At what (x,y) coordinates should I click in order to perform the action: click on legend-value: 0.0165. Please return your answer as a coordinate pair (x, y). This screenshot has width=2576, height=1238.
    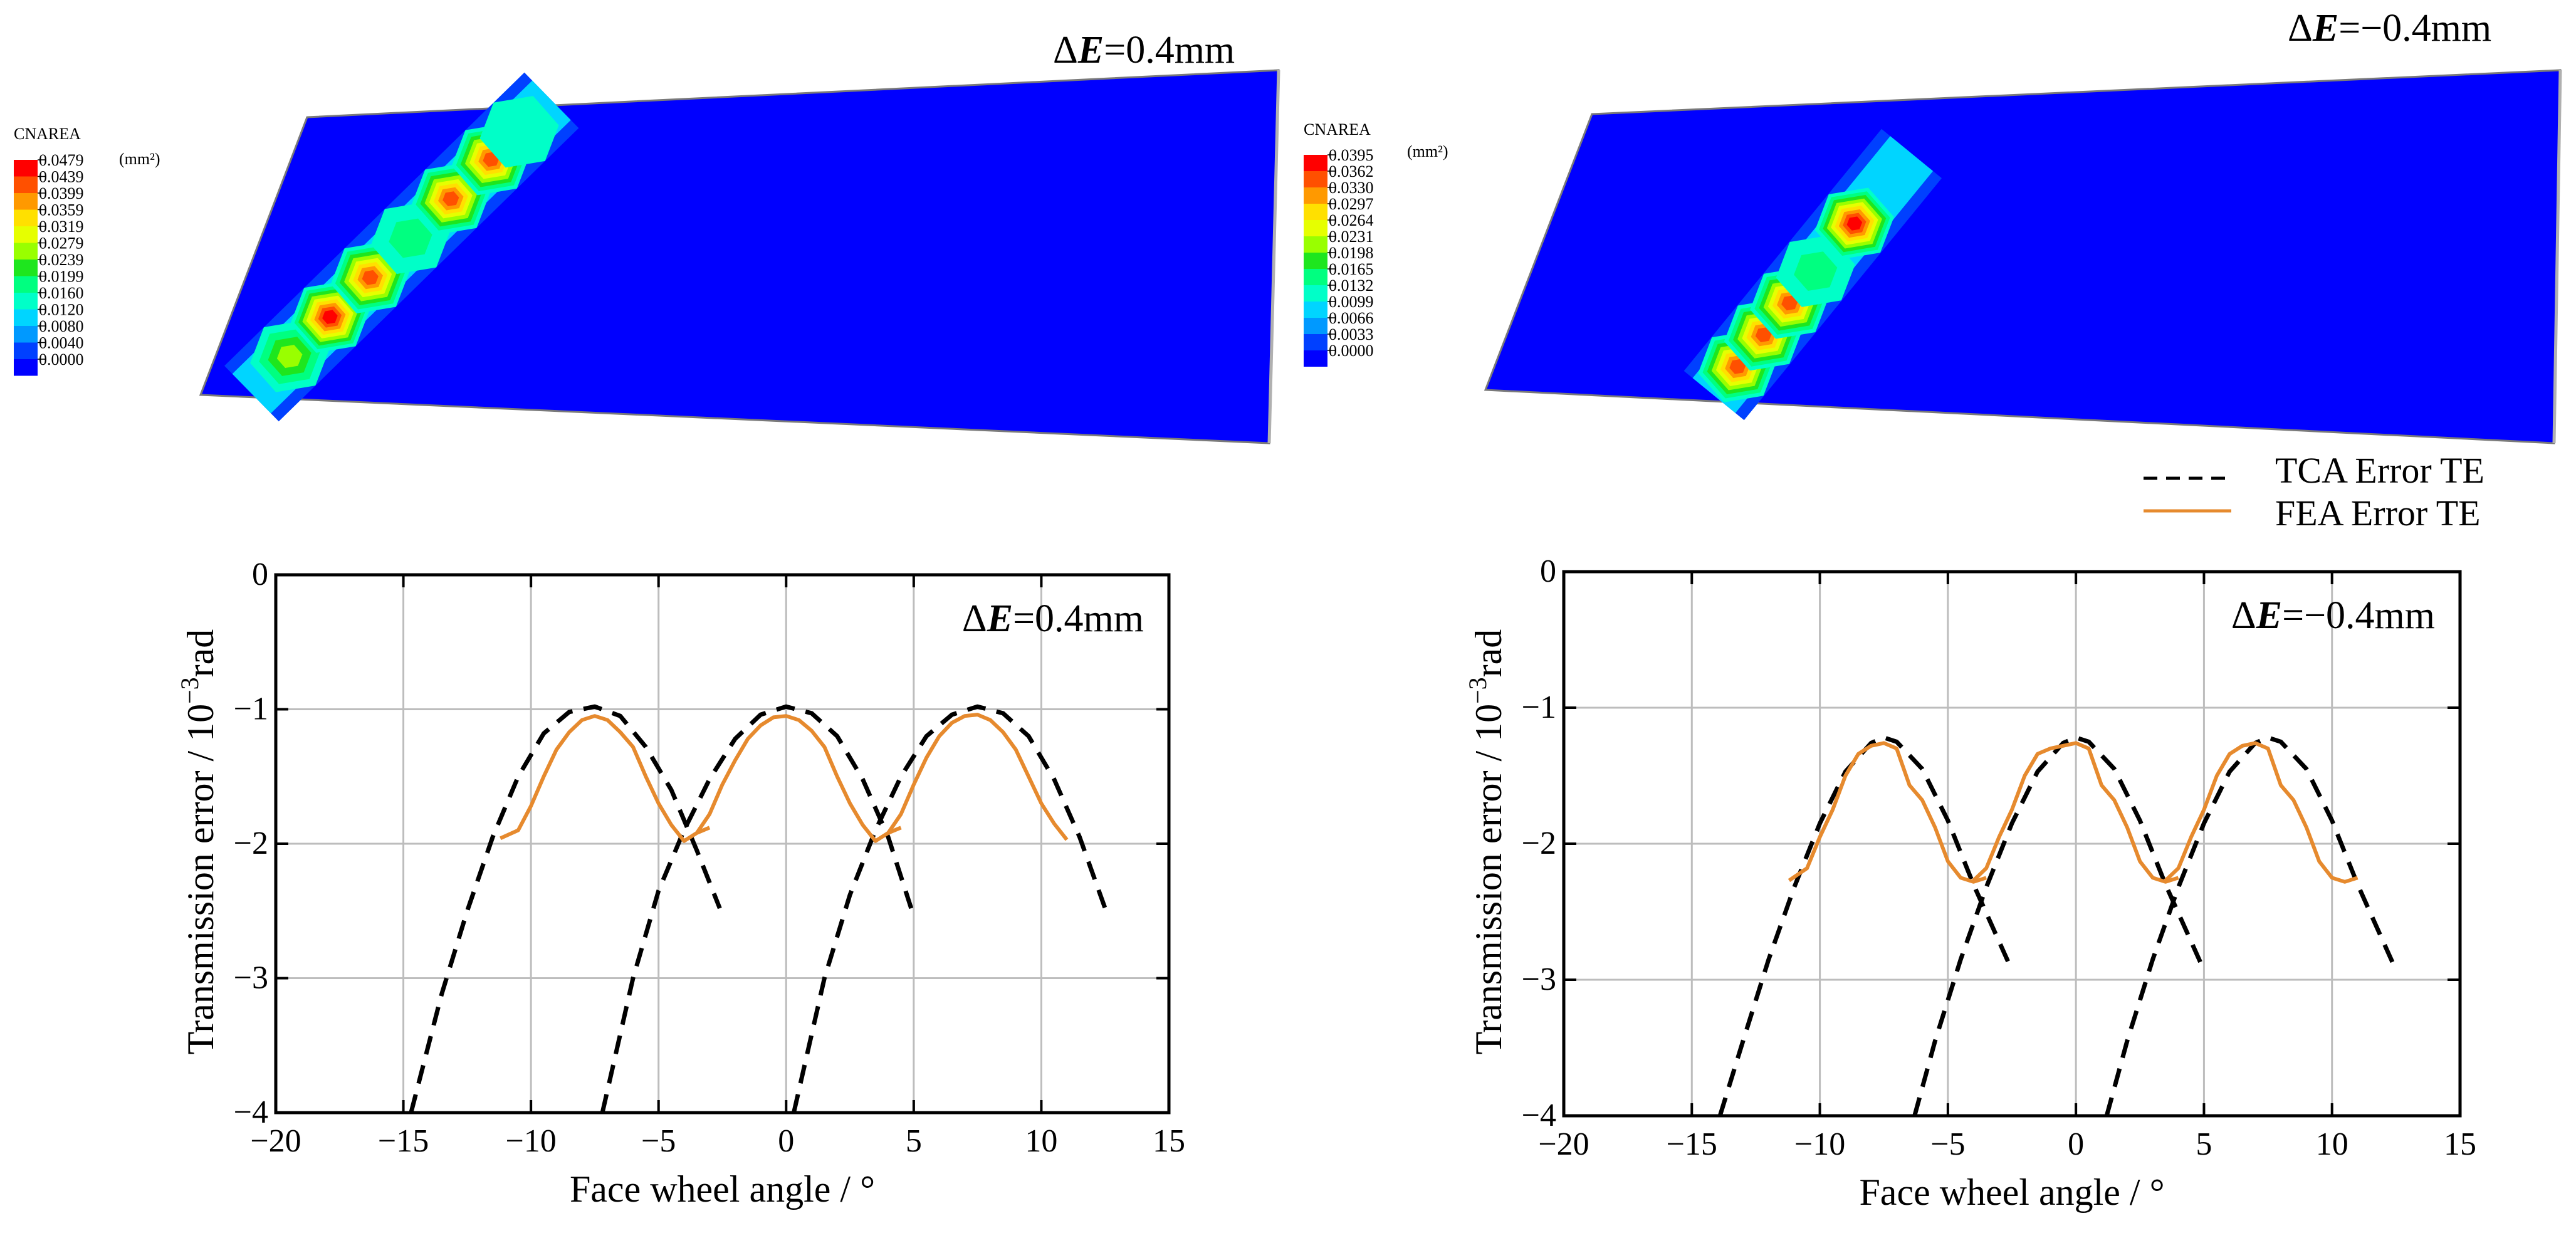
    Looking at the image, I should click on (1351, 269).